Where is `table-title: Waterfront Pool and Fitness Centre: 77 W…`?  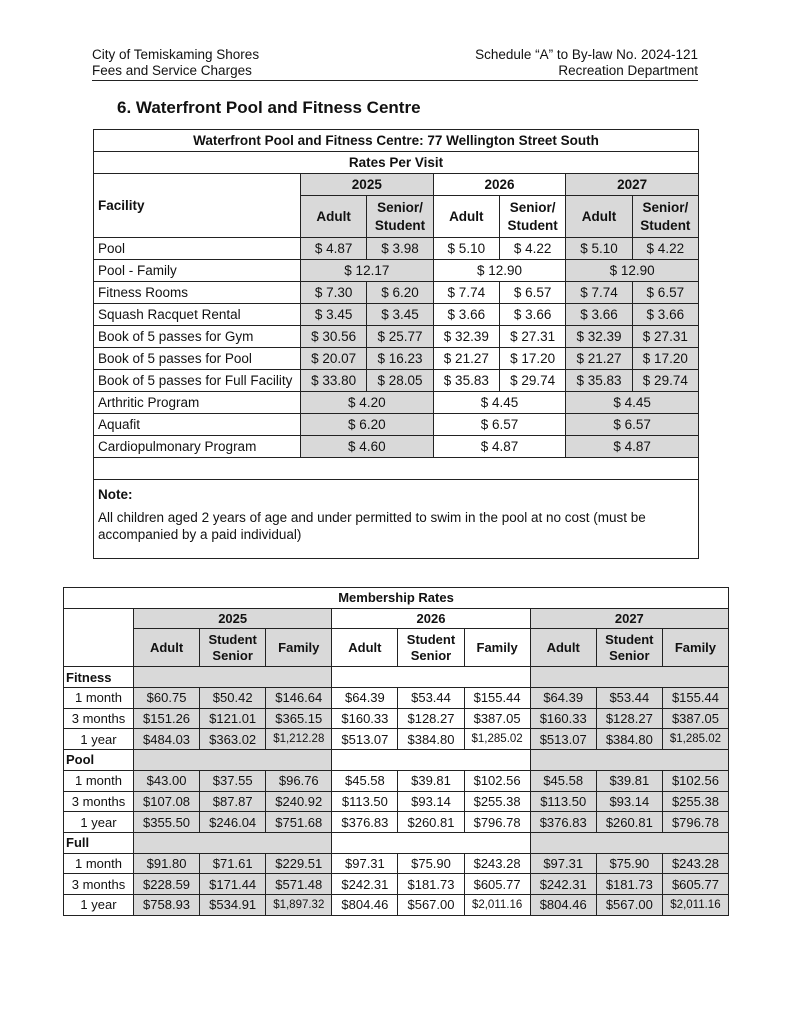
table-title: Waterfront Pool and Fitness Centre: 77 W… is located at coordinates (396, 140).